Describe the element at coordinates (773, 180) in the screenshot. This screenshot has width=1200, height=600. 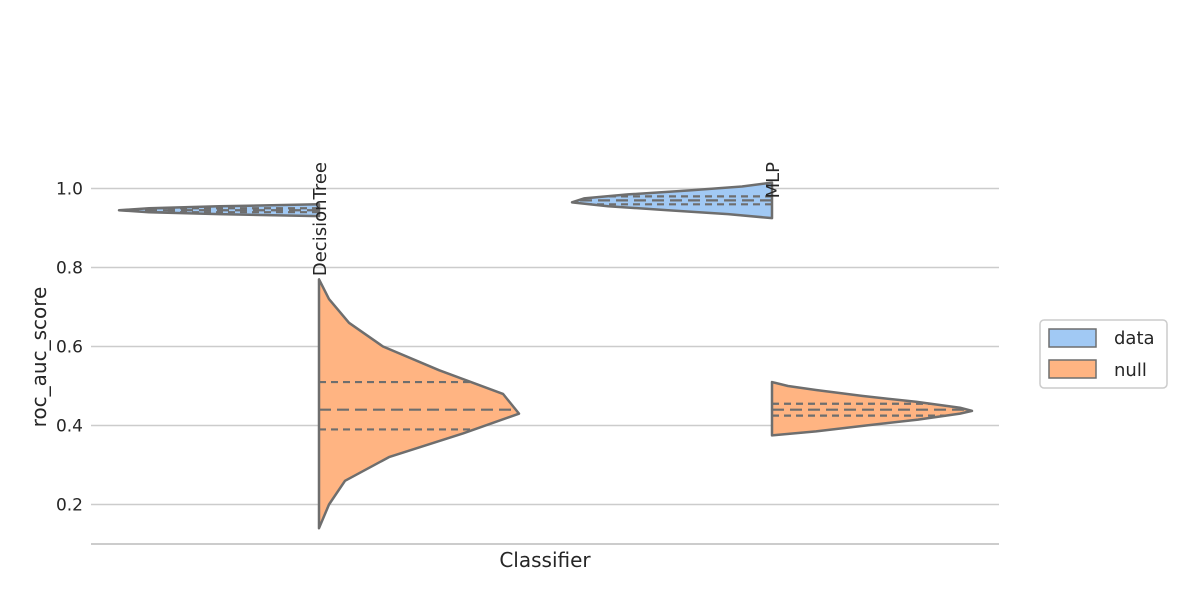
I see `category-label: MLP` at that location.